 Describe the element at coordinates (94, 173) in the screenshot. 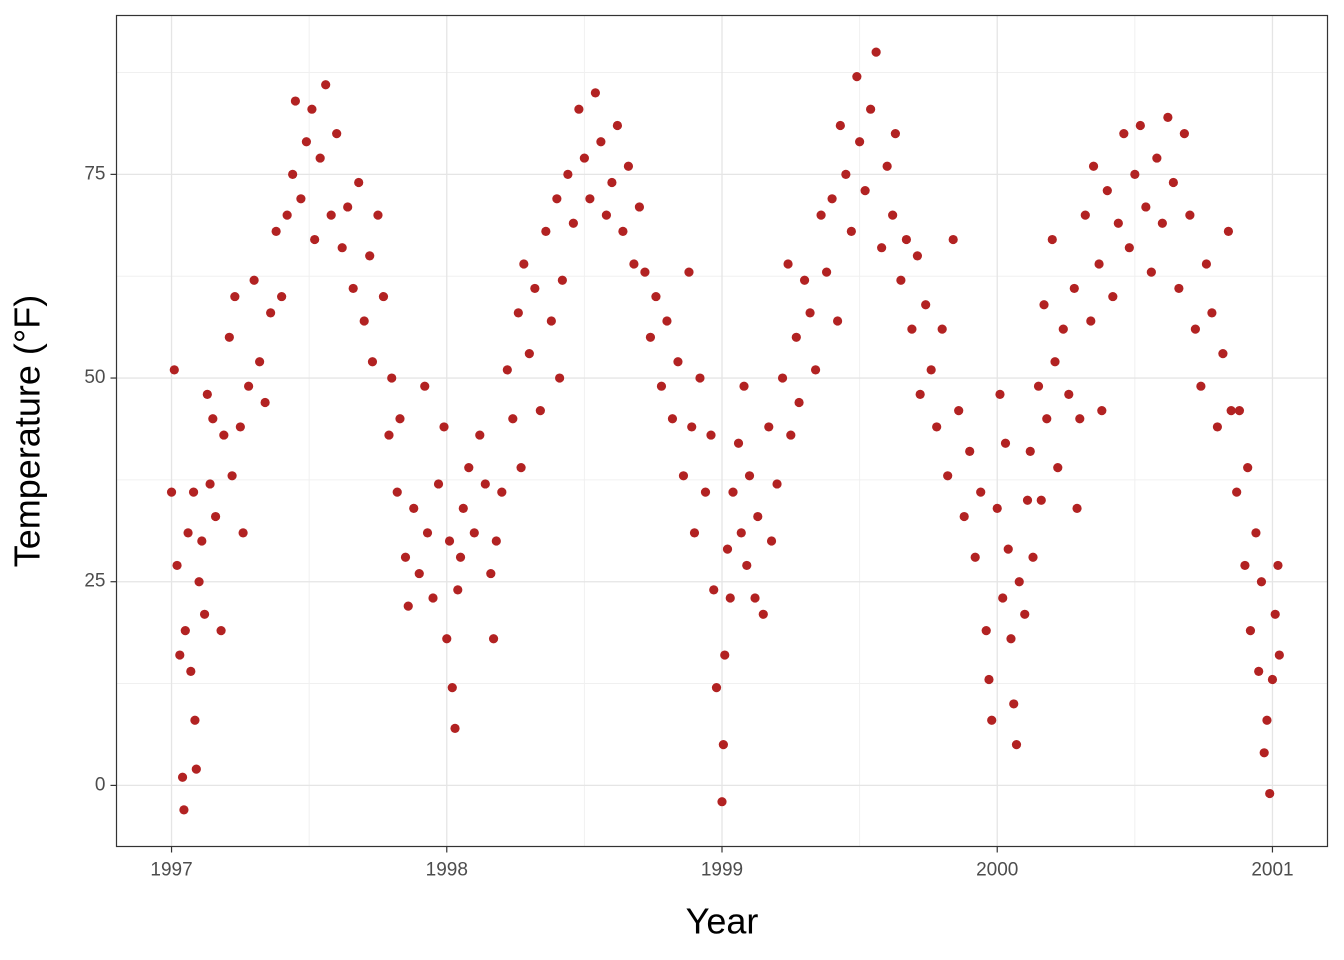

I see `y-tick-label: 75` at that location.